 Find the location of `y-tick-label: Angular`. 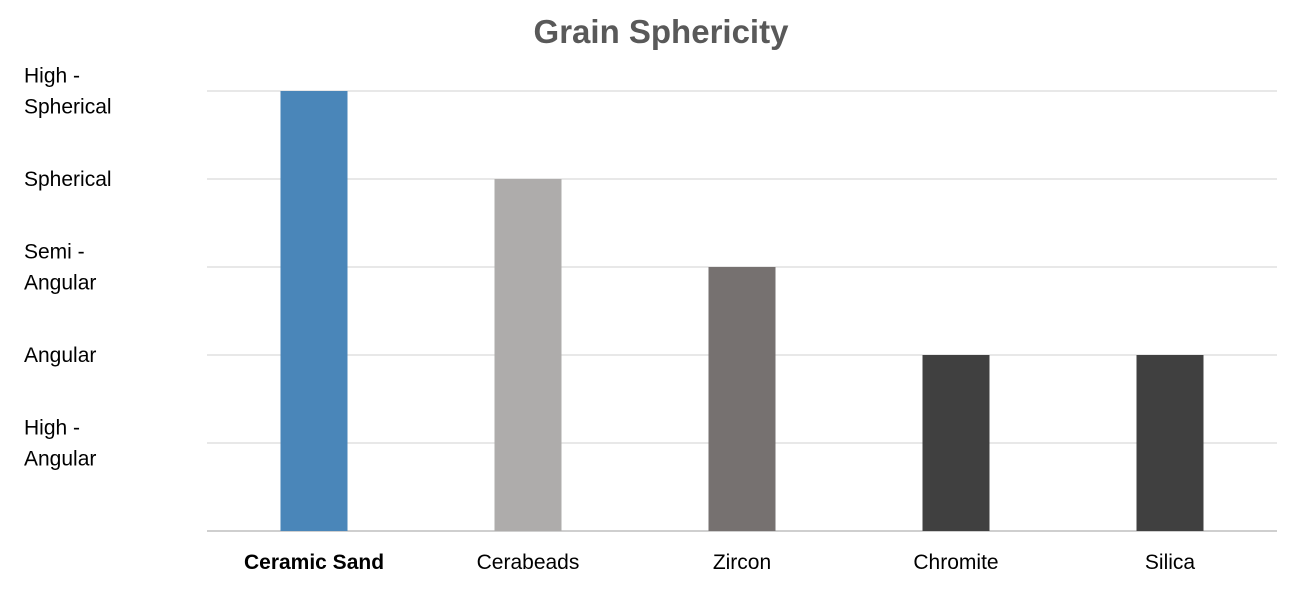

y-tick-label: Angular is located at coordinates (60, 355).